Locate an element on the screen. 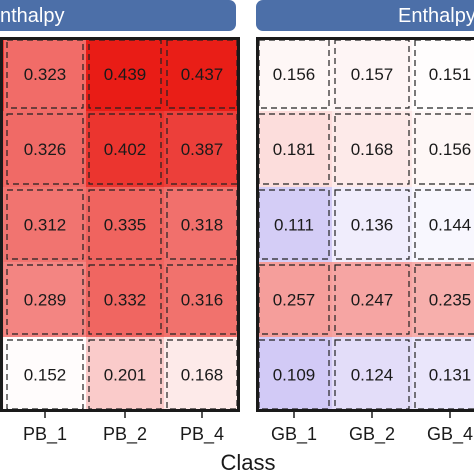  x-tick-label: PB_1 is located at coordinates (45, 434).